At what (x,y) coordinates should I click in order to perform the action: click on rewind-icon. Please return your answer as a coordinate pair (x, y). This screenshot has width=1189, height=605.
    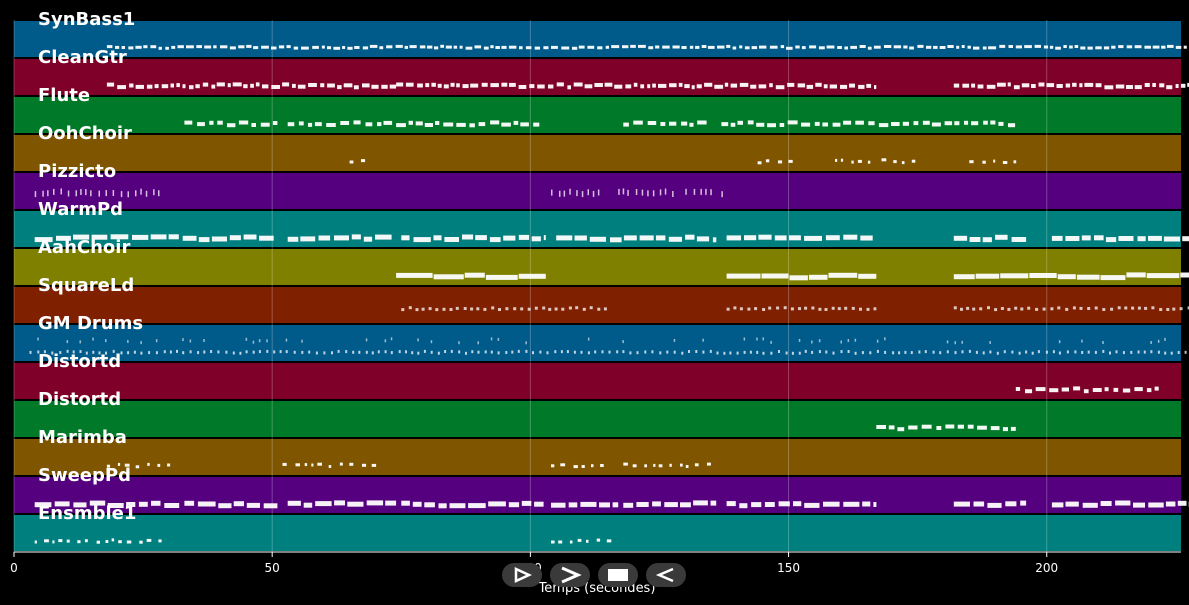
    Looking at the image, I should click on (664, 575).